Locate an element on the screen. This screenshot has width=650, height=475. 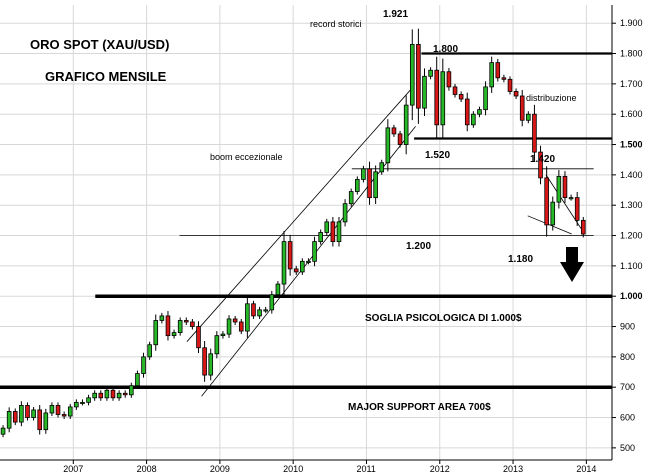
line-1420-label: 1.420 is located at coordinates (542, 159).